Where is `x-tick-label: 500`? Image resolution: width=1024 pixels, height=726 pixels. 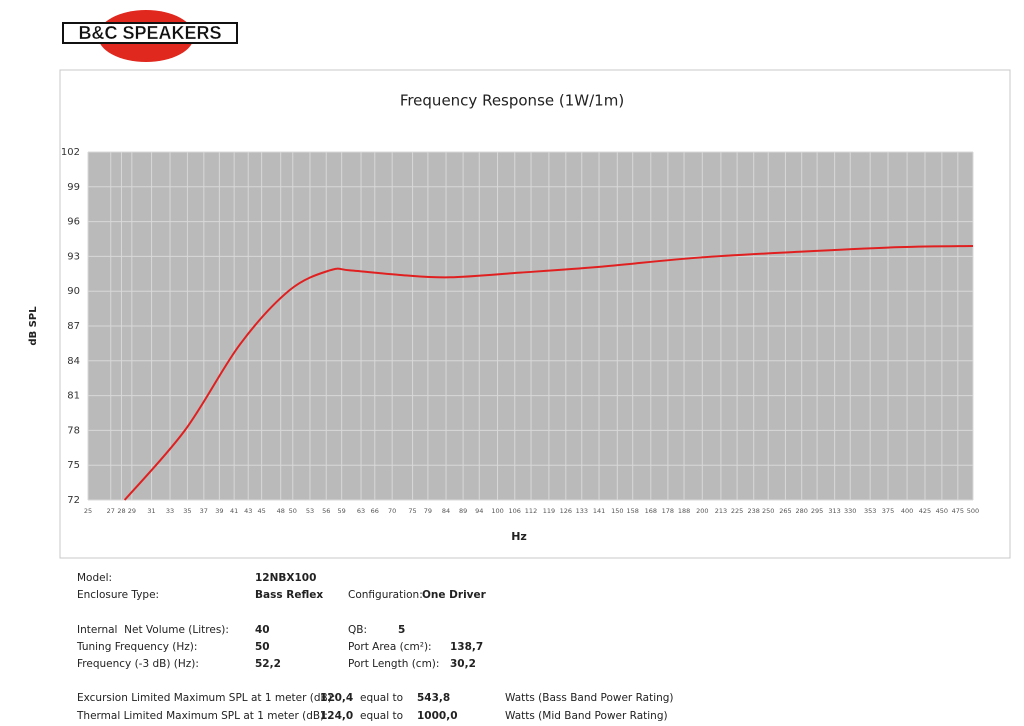 x-tick-label: 500 is located at coordinates (973, 511).